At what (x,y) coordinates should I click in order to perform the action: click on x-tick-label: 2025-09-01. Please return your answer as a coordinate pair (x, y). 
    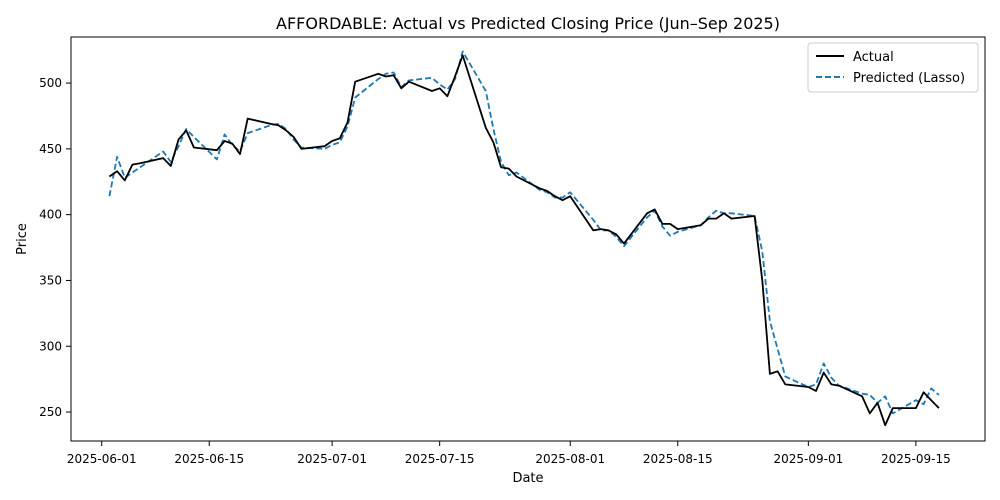
    Looking at the image, I should click on (808, 459).